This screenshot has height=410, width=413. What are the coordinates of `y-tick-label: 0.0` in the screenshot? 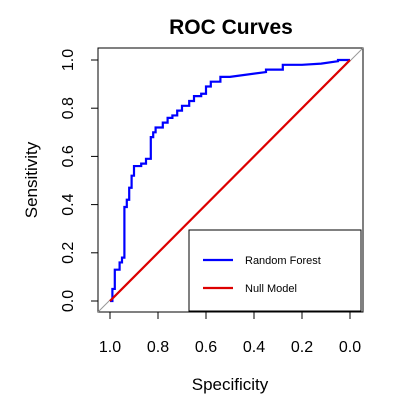 It's located at (68, 301).